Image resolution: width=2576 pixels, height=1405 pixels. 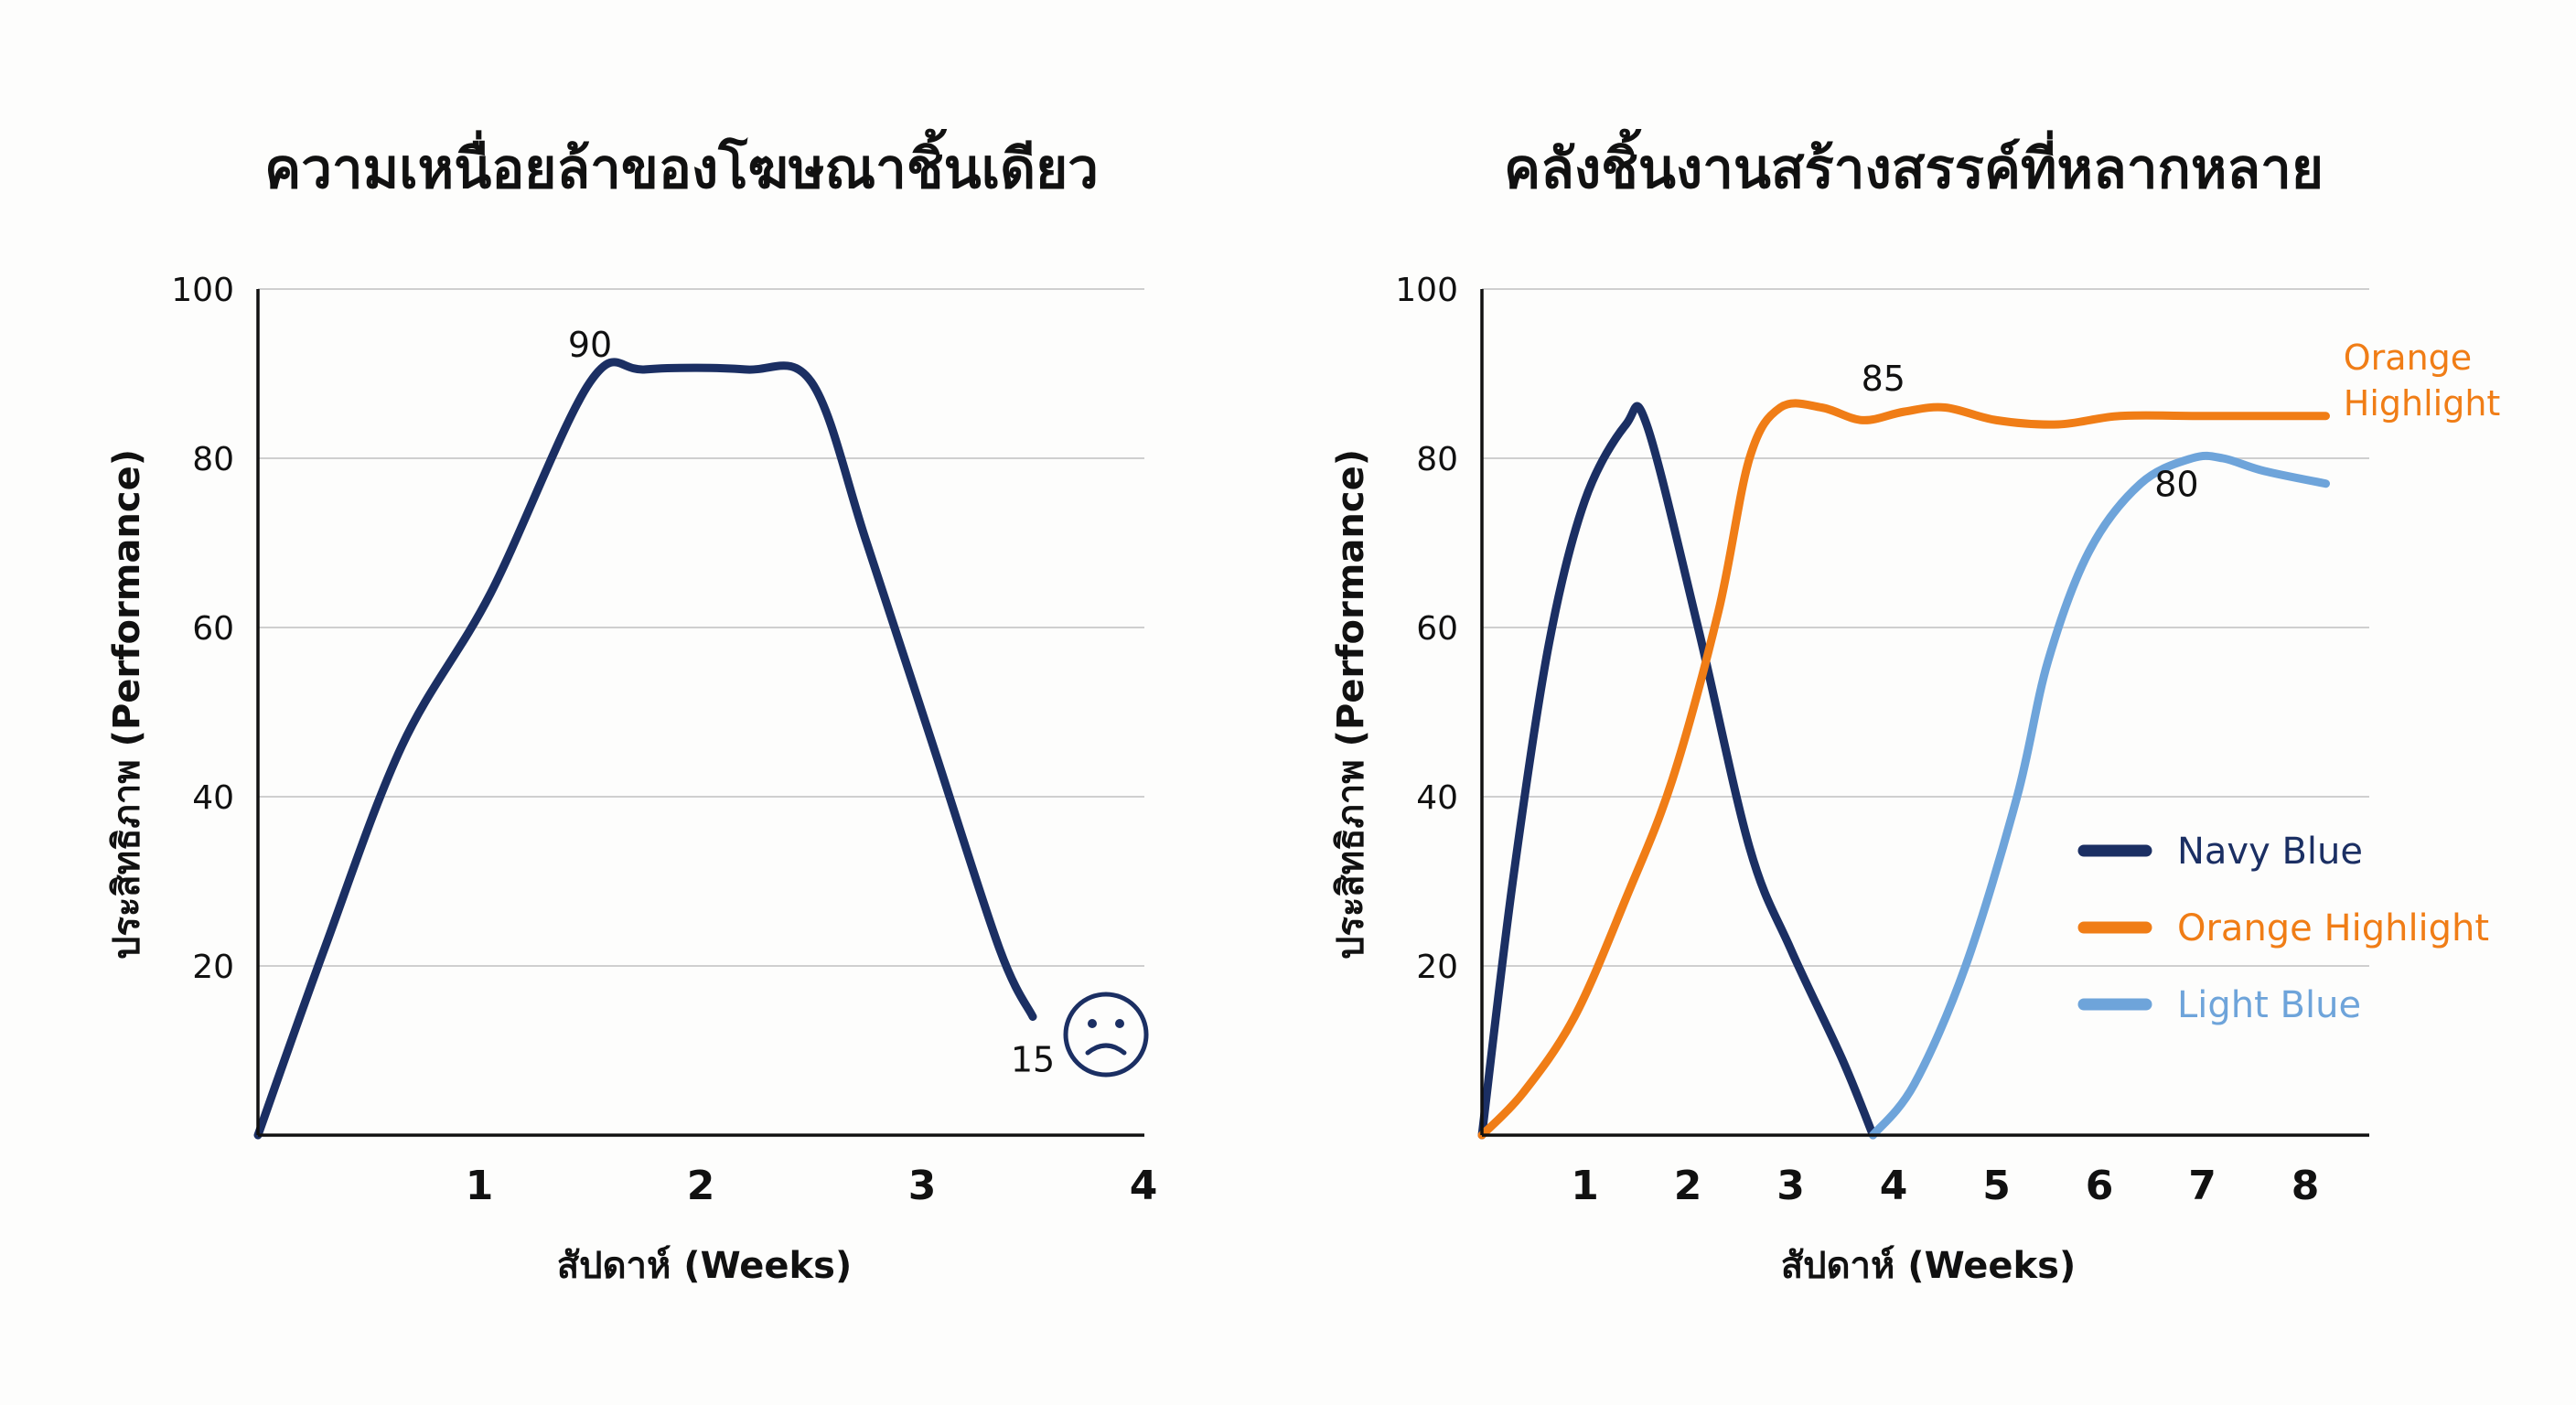 I want to click on legend: Navy Blue Orange Highlight Light Blue, so click(x=2283, y=928).